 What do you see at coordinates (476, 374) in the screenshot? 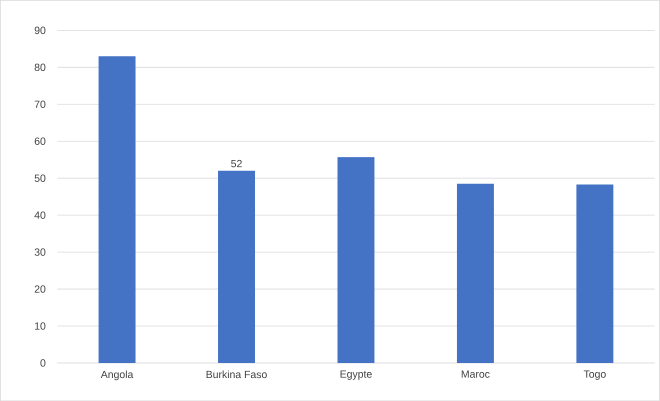
I see `x-tick-label: Maroc` at bounding box center [476, 374].